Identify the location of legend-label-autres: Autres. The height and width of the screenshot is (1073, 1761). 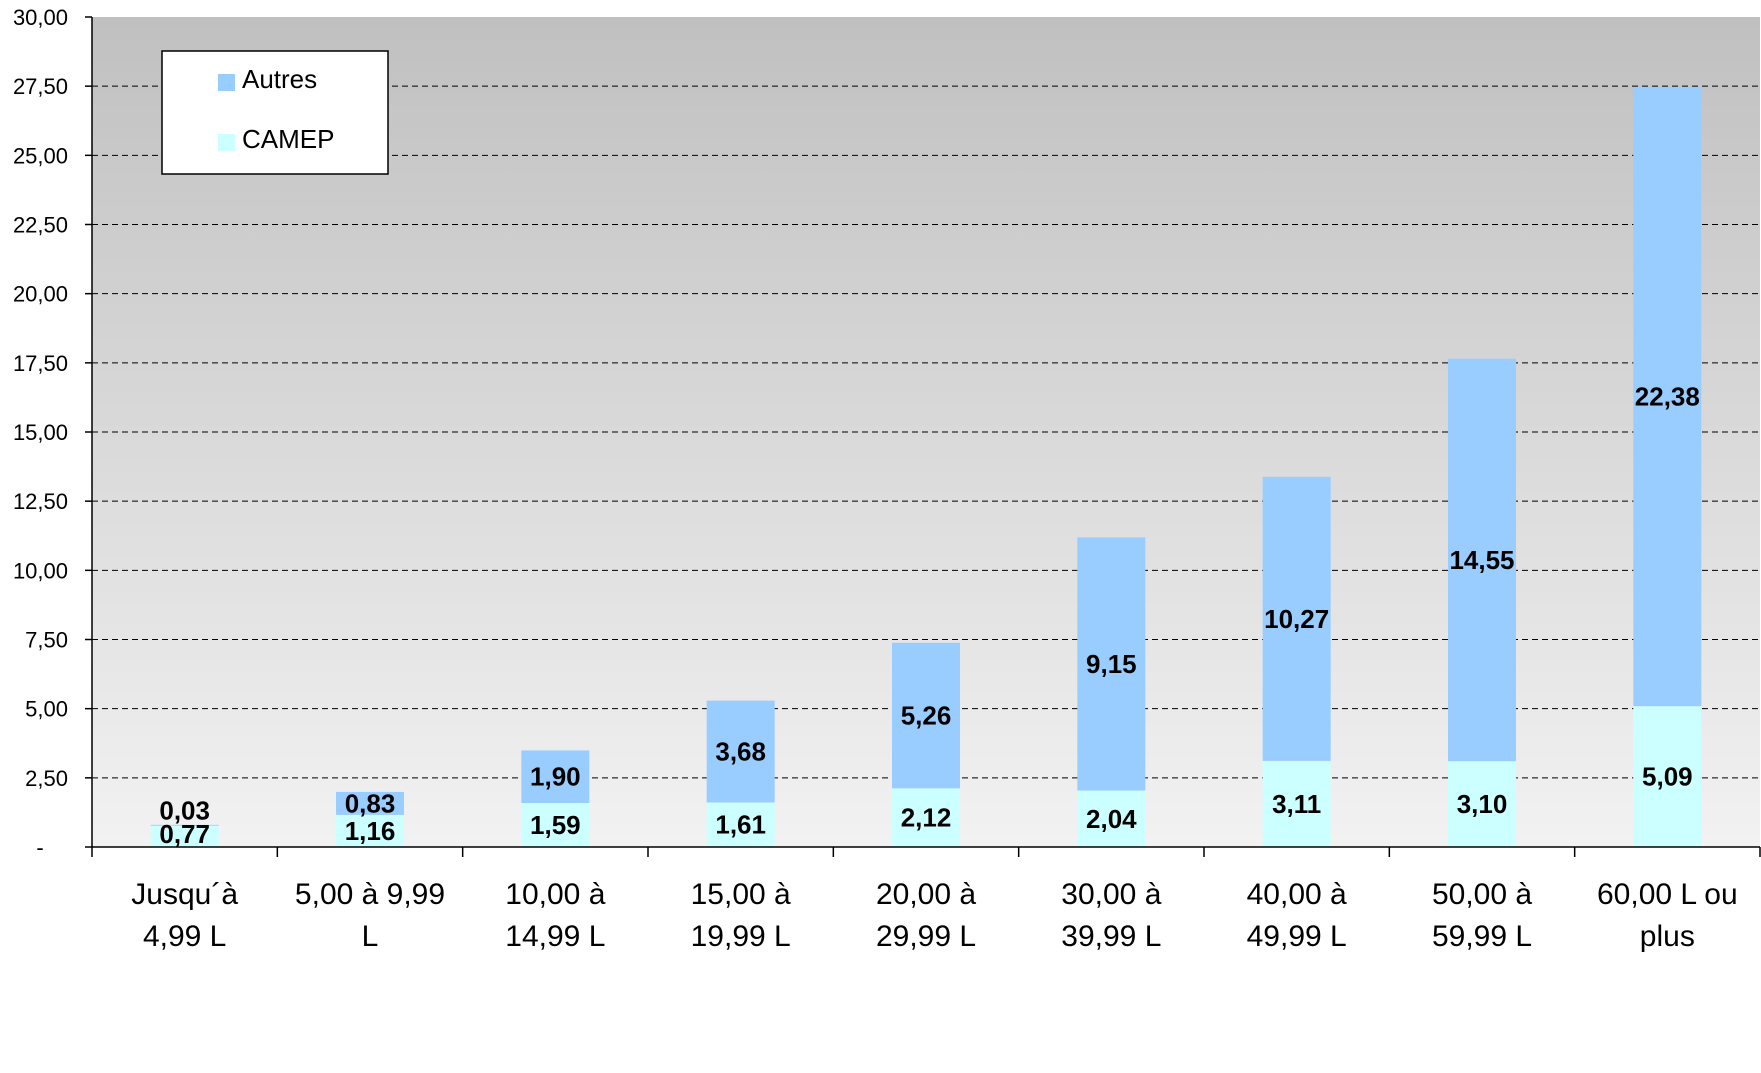
(279, 79).